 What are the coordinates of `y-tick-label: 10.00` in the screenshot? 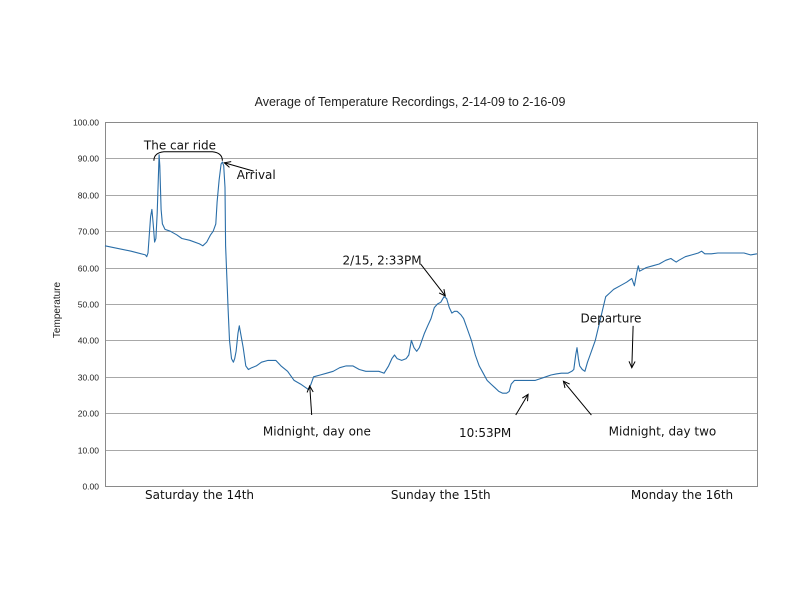 It's located at (89, 451).